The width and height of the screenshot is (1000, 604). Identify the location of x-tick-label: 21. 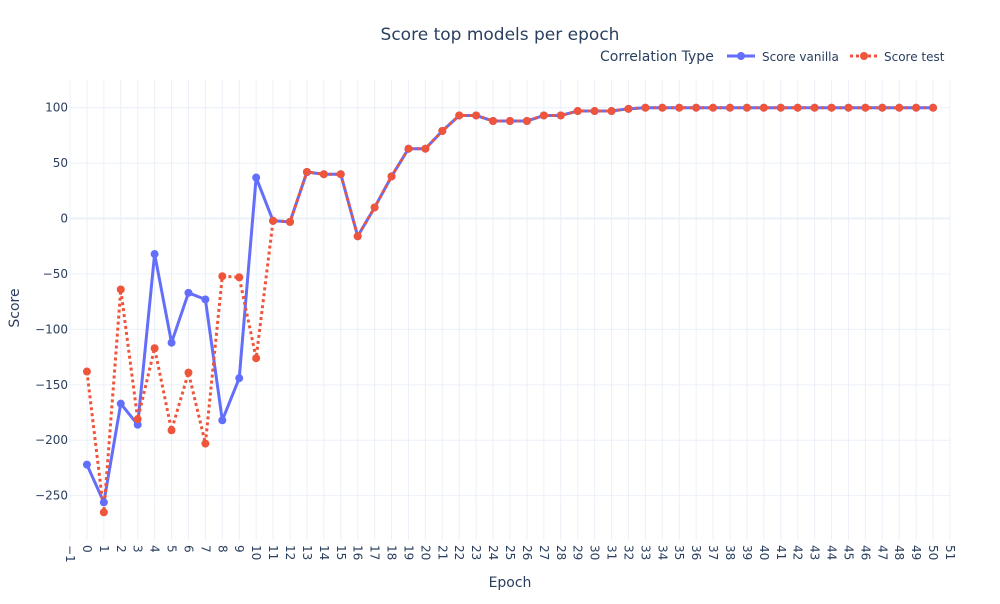
(442, 552).